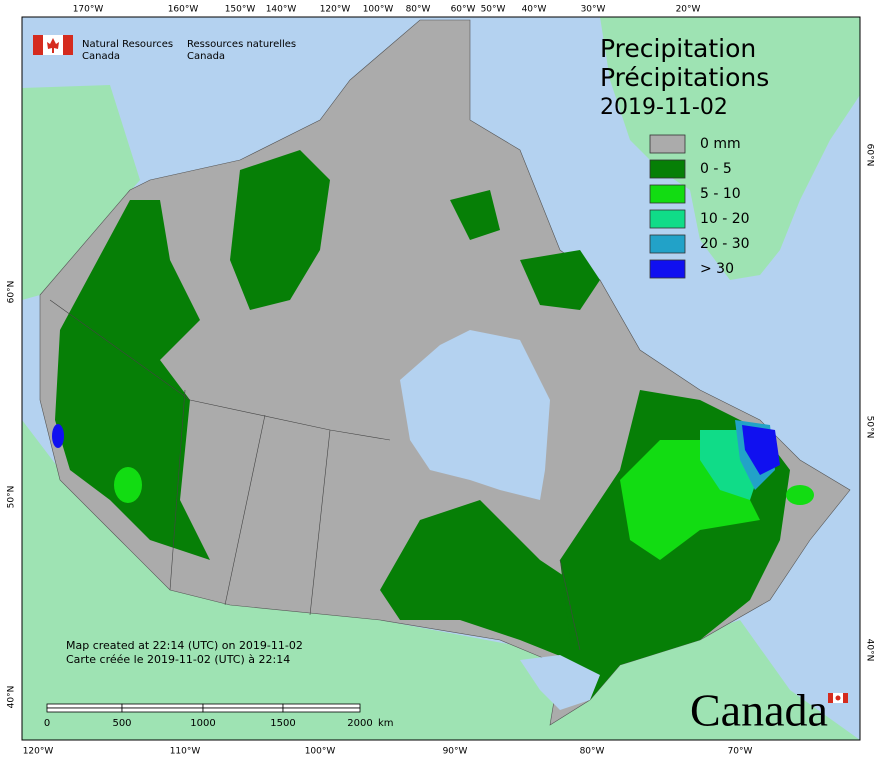 The image size is (880, 760). I want to click on precip-north, so click(280, 230).